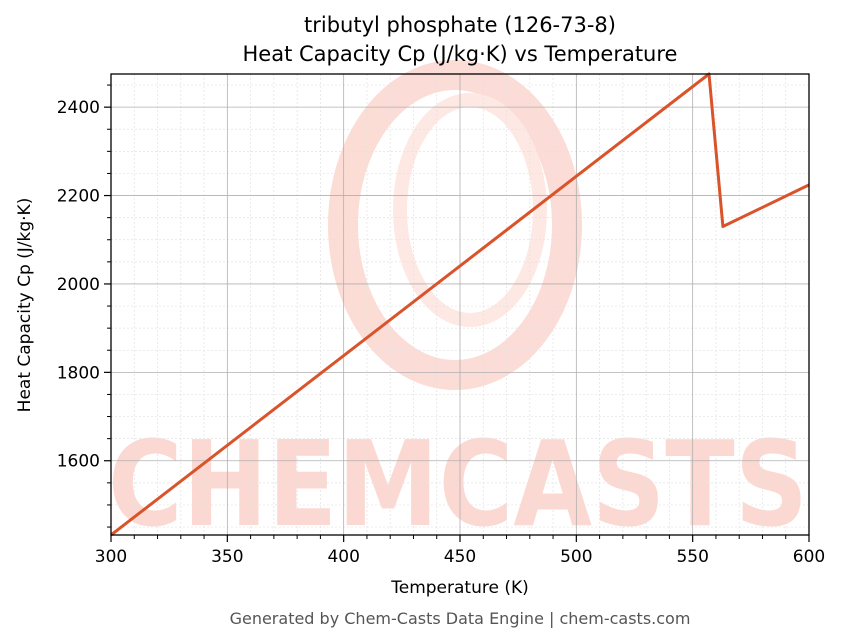 This screenshot has width=843, height=644. Describe the element at coordinates (78, 108) in the screenshot. I see `y-tick-label: 2400` at that location.